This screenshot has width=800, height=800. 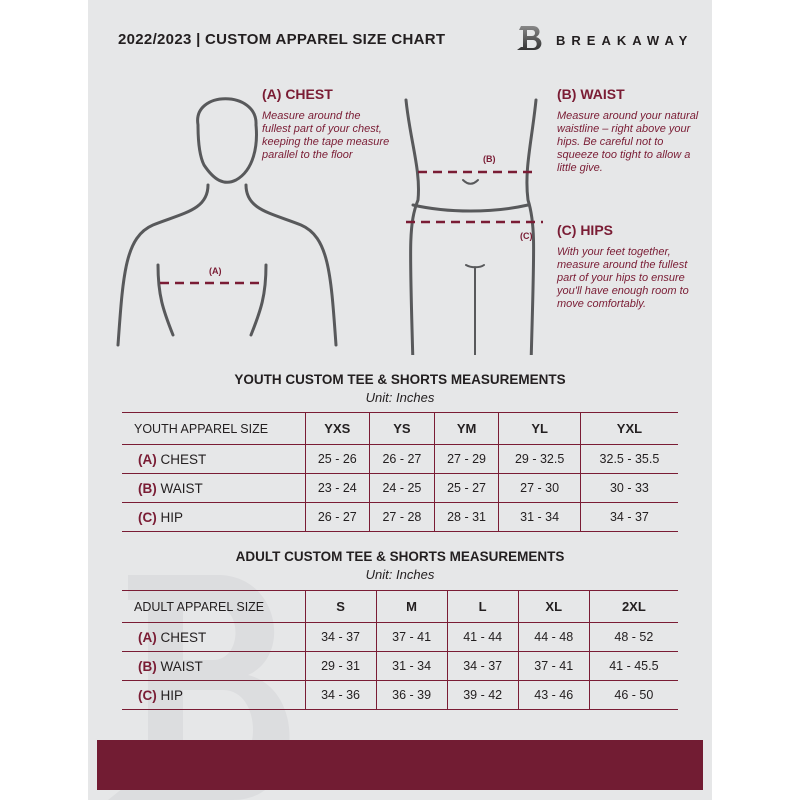 What do you see at coordinates (526, 236) in the screenshot?
I see `hips-marker: (C)` at bounding box center [526, 236].